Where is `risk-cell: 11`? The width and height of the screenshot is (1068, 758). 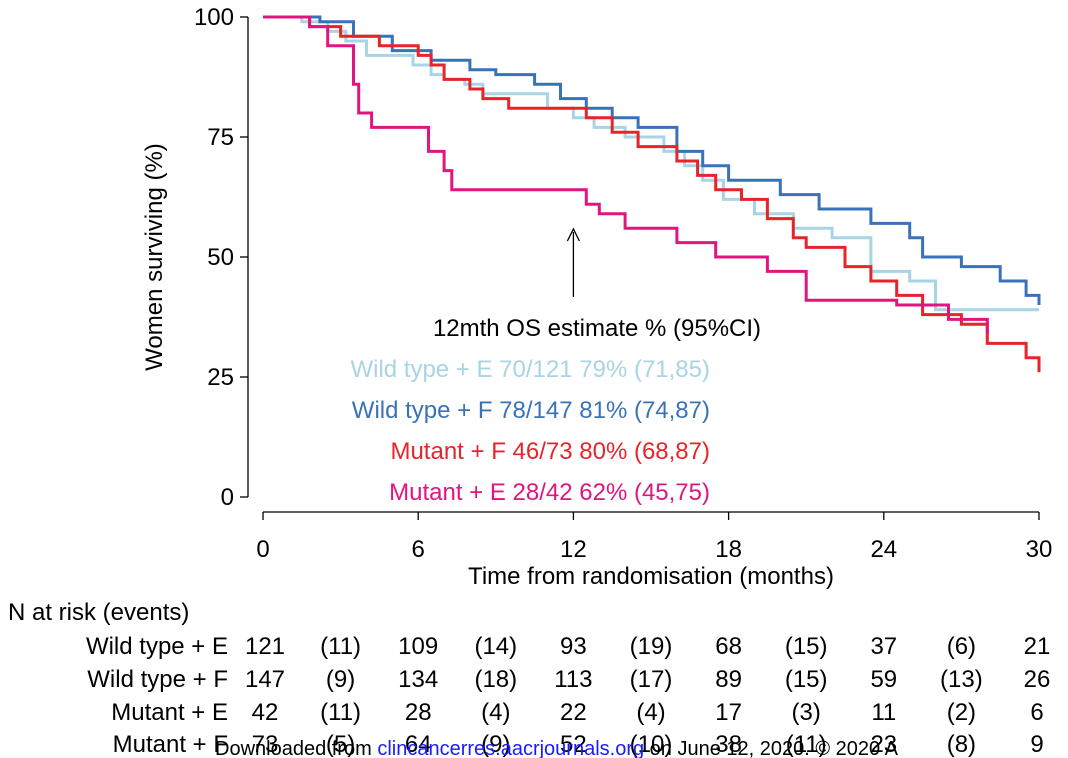
risk-cell: 11 is located at coordinates (883, 712).